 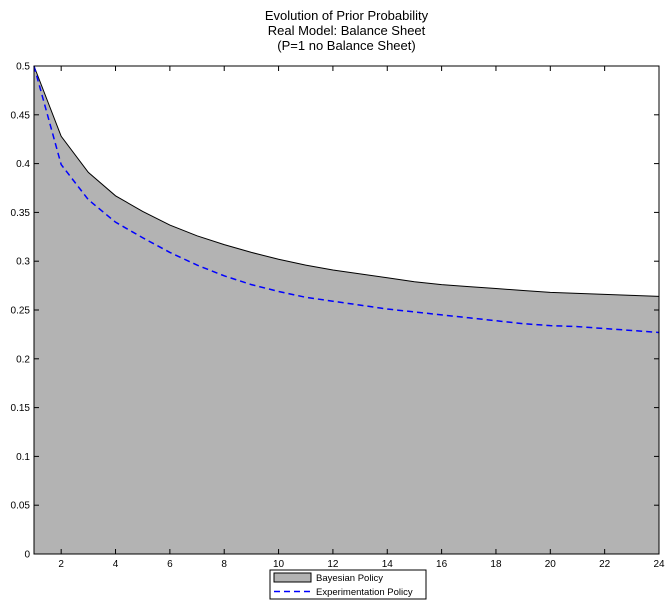 I want to click on y-tick-label: 0.45, so click(x=21, y=115).